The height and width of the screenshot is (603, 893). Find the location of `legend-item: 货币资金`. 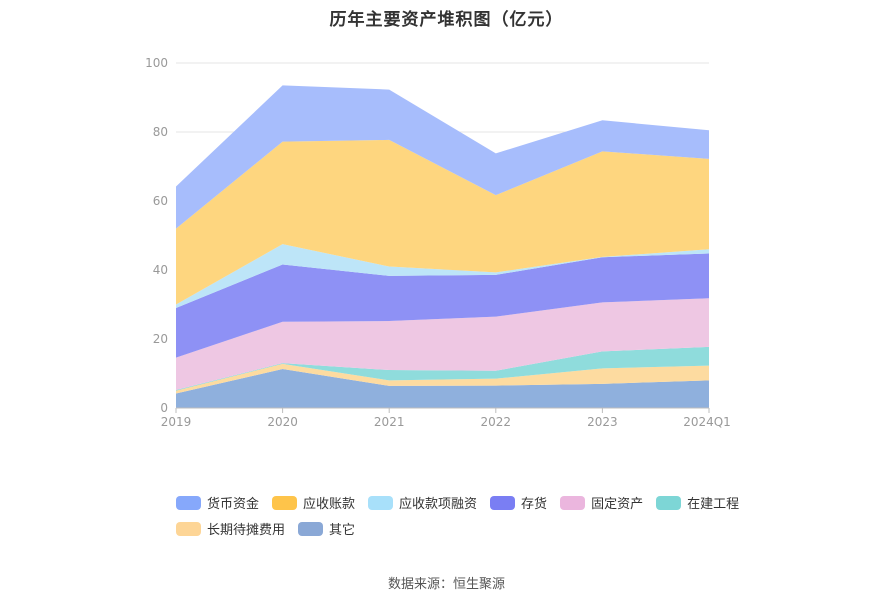

legend-item: 货币资金 is located at coordinates (218, 503).